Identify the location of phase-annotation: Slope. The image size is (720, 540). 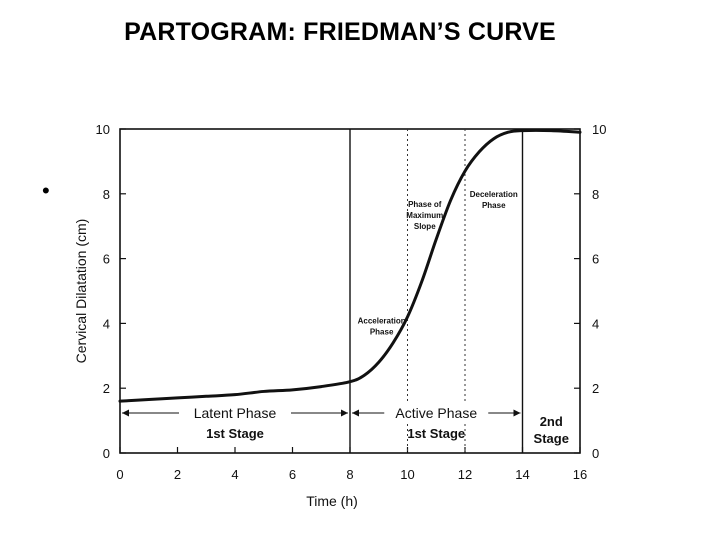
(425, 226).